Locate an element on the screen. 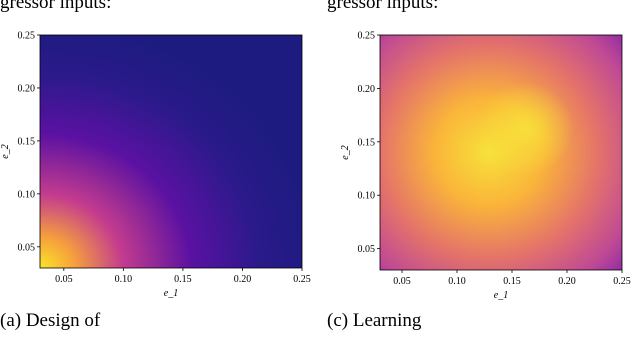 The height and width of the screenshot is (338, 640). caption: (a) Design of is located at coordinates (50, 320).